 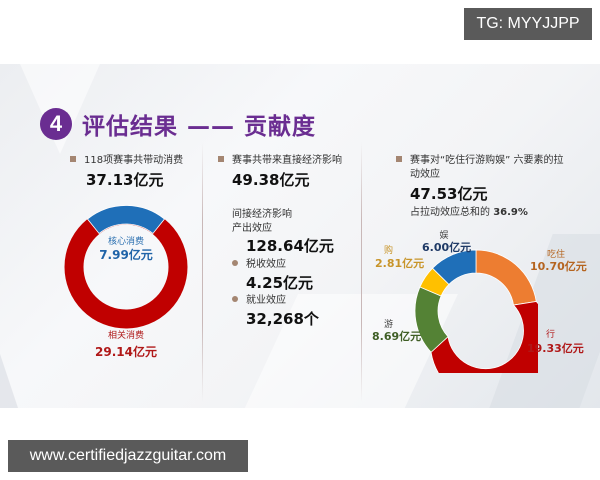 I want to click on consumption-heading: 118项赛事共带动消费, so click(x=126, y=161).